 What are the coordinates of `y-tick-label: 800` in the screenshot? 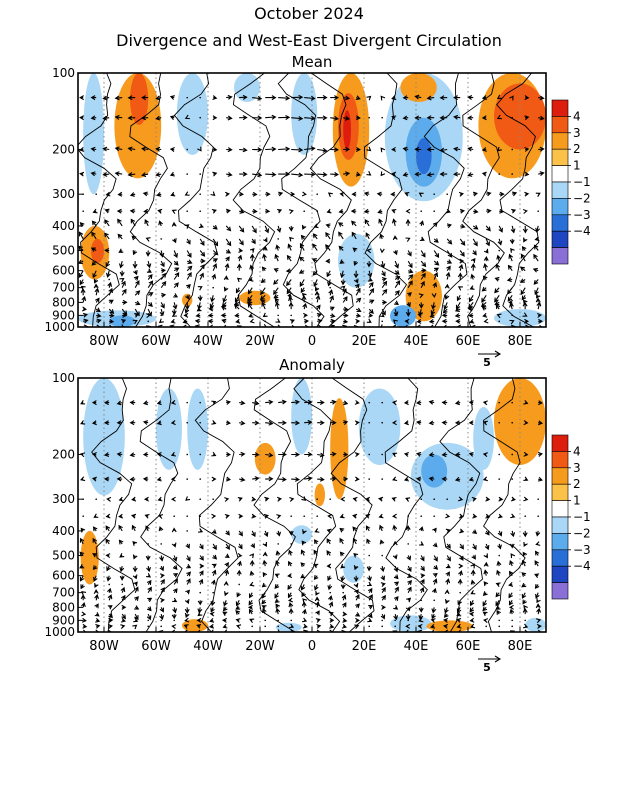 It's located at (63, 302).